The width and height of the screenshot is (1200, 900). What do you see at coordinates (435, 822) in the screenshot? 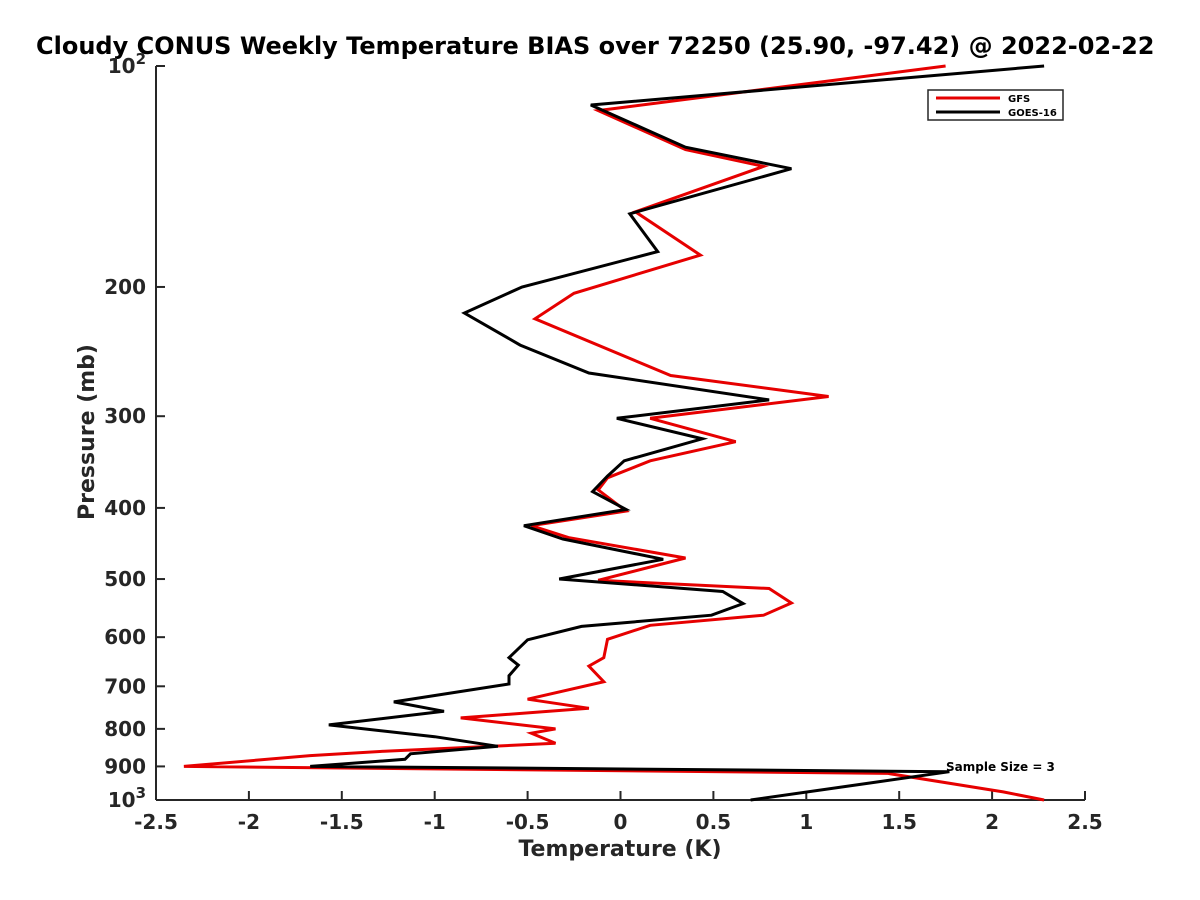
I see `x-tick-label: -1` at bounding box center [435, 822].